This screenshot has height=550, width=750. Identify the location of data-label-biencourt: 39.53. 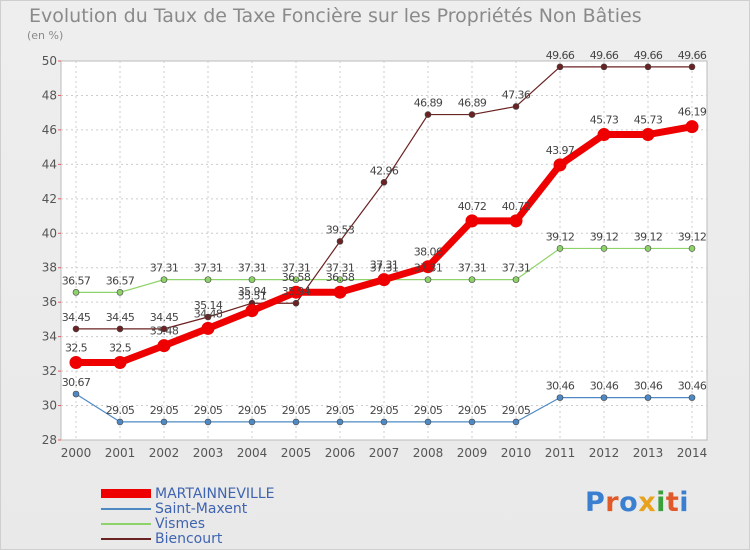
(340, 229).